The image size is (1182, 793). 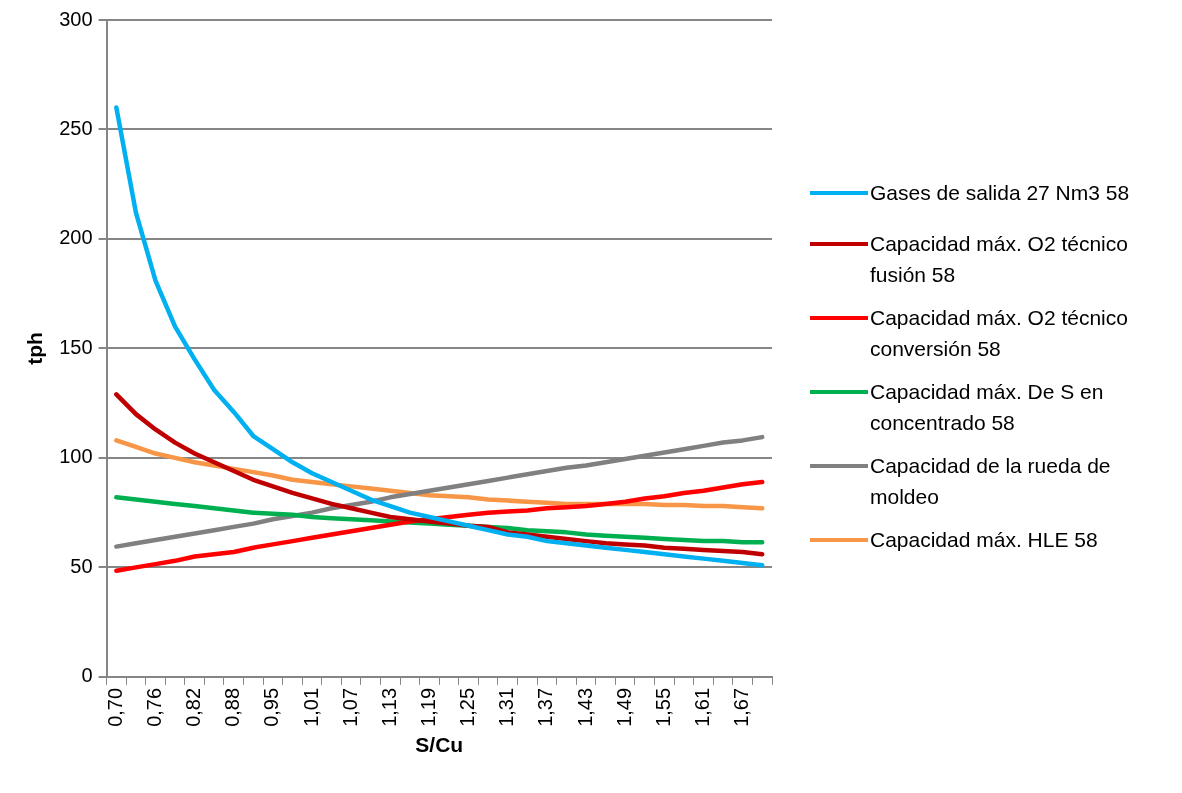 I want to click on x-tick-label: 1,07, so click(x=349, y=707).